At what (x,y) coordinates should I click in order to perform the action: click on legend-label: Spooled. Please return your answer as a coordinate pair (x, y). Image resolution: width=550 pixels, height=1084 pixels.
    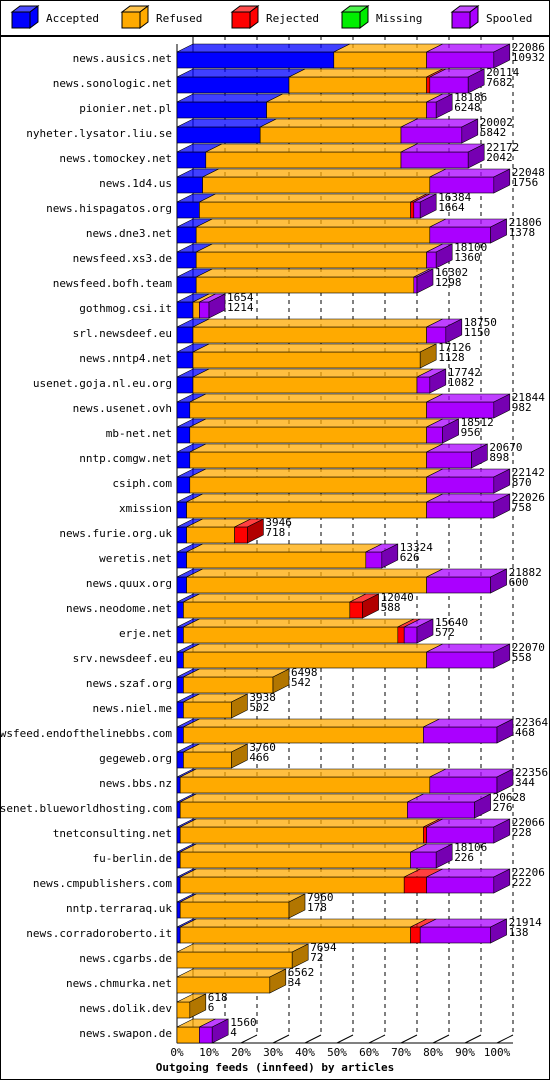
    Looking at the image, I should click on (509, 18).